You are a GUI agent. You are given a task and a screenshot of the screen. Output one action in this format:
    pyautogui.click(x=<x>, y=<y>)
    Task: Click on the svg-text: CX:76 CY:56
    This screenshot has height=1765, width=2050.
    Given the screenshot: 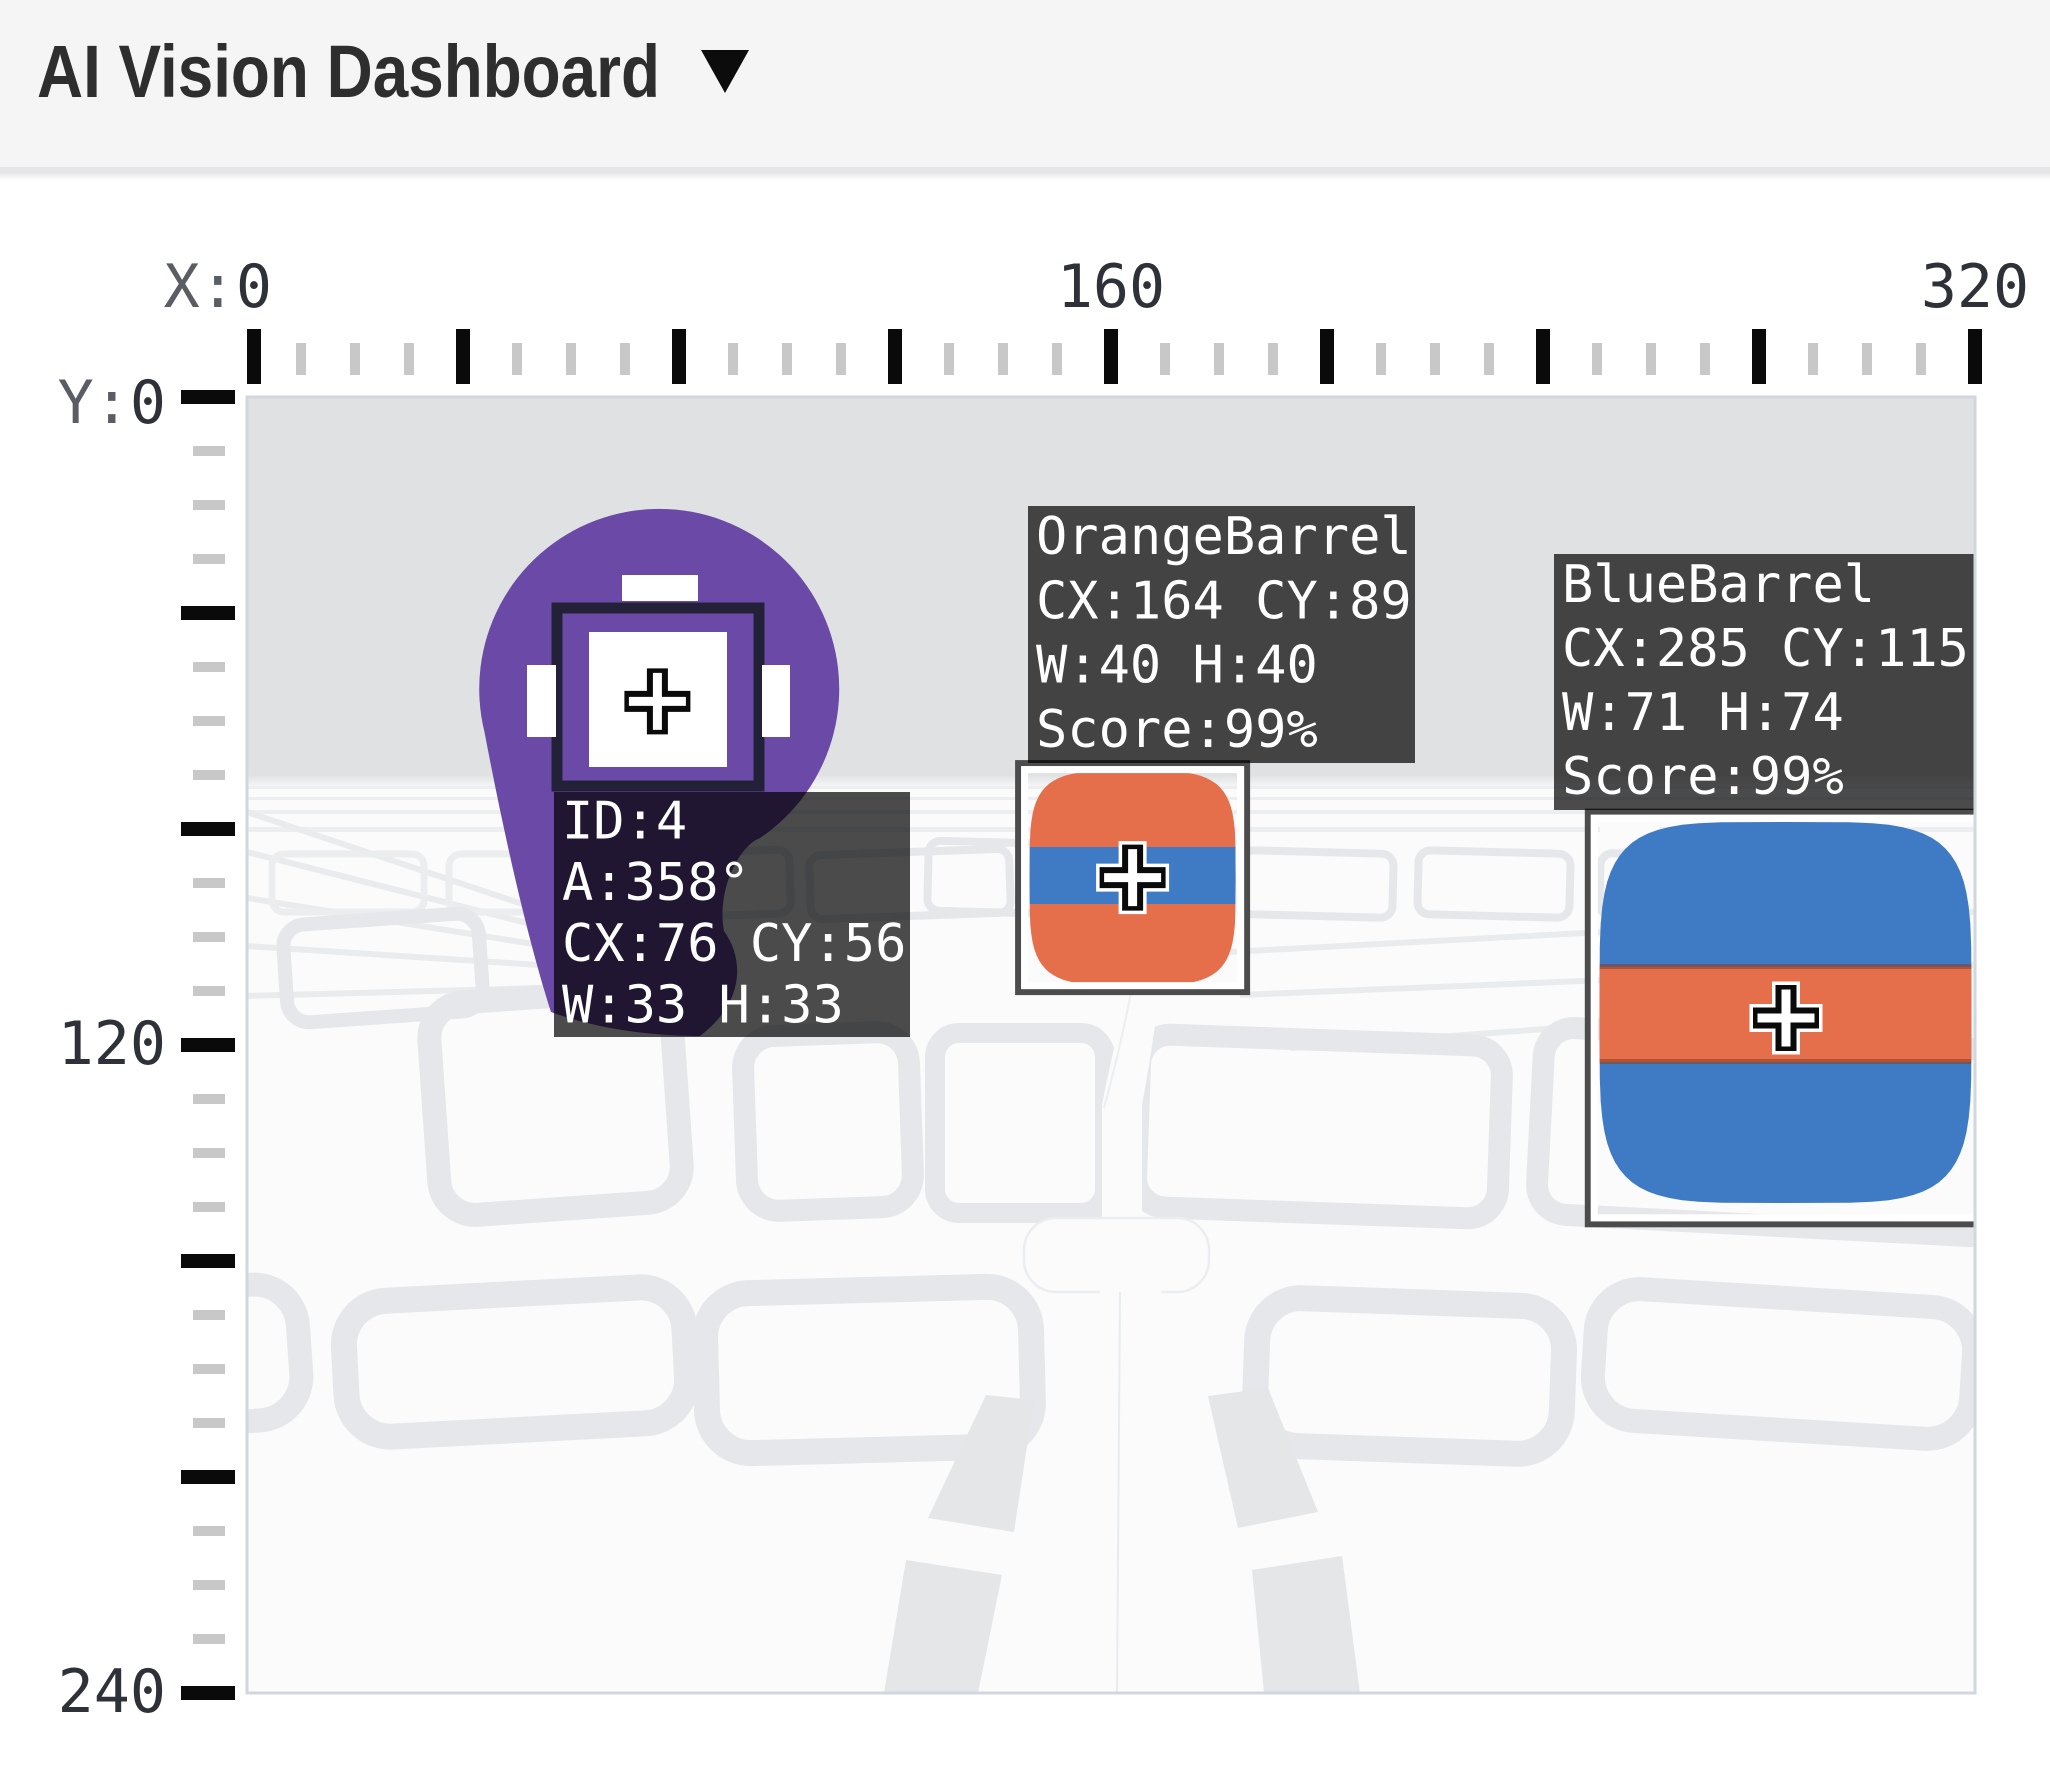 What is the action you would take?
    pyautogui.click(x=734, y=944)
    